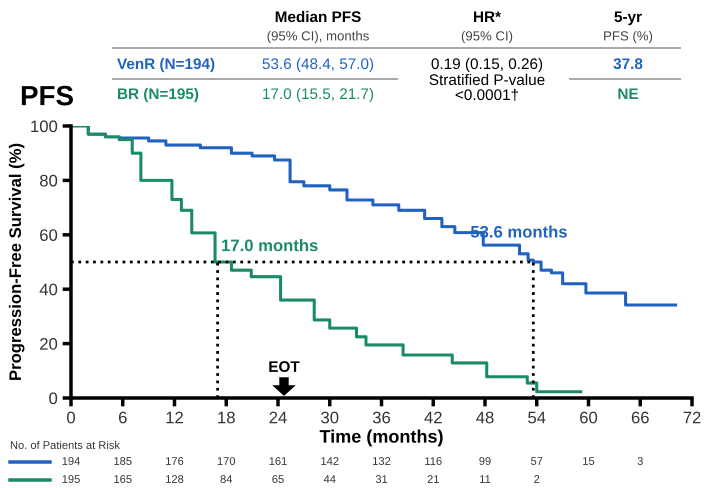 This screenshot has width=706, height=488. What do you see at coordinates (278, 461) in the screenshot?
I see `text: 161` at bounding box center [278, 461].